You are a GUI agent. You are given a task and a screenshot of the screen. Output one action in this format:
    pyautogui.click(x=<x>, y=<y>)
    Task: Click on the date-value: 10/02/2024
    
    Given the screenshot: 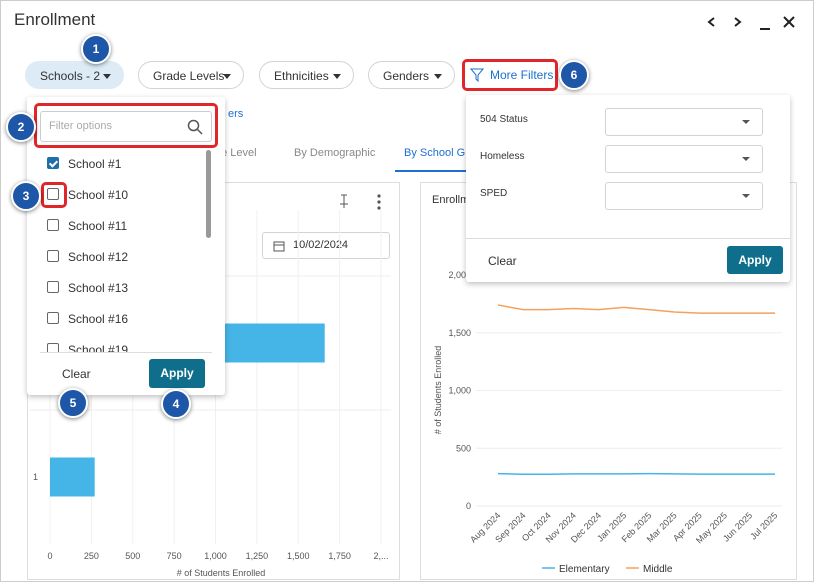 What is the action you would take?
    pyautogui.click(x=321, y=245)
    